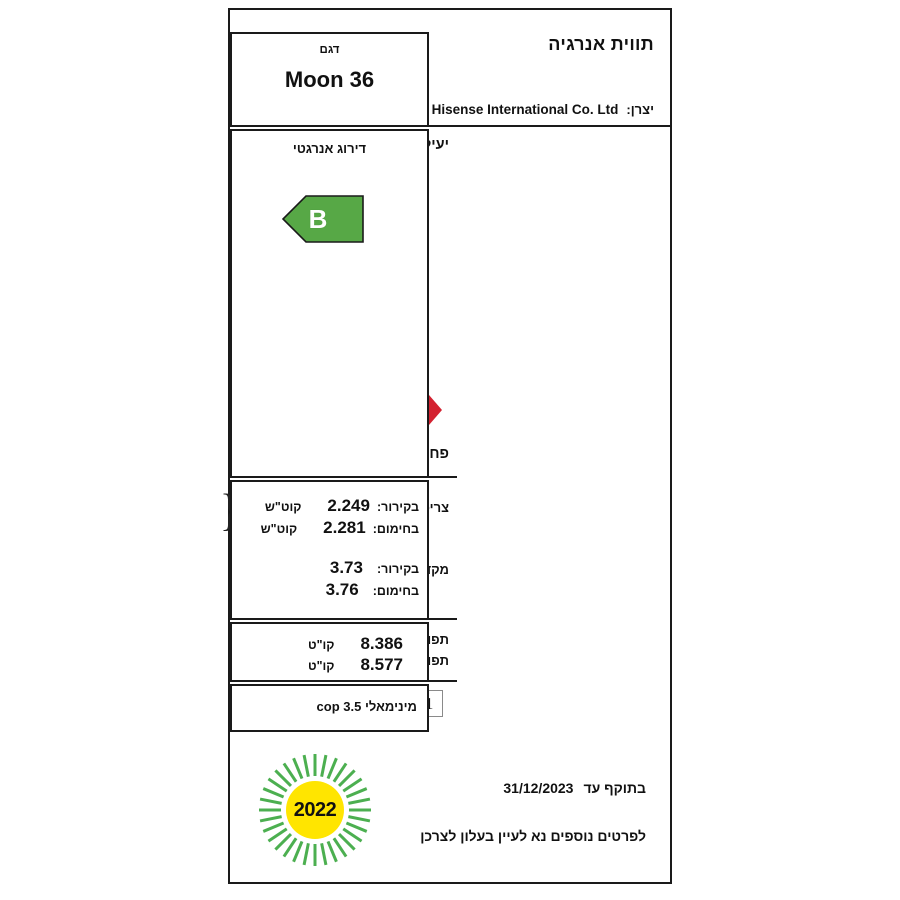 The width and height of the screenshot is (900, 900). Describe the element at coordinates (395, 529) in the screenshot. I see `consumption-heating-key: בחימום:` at that location.